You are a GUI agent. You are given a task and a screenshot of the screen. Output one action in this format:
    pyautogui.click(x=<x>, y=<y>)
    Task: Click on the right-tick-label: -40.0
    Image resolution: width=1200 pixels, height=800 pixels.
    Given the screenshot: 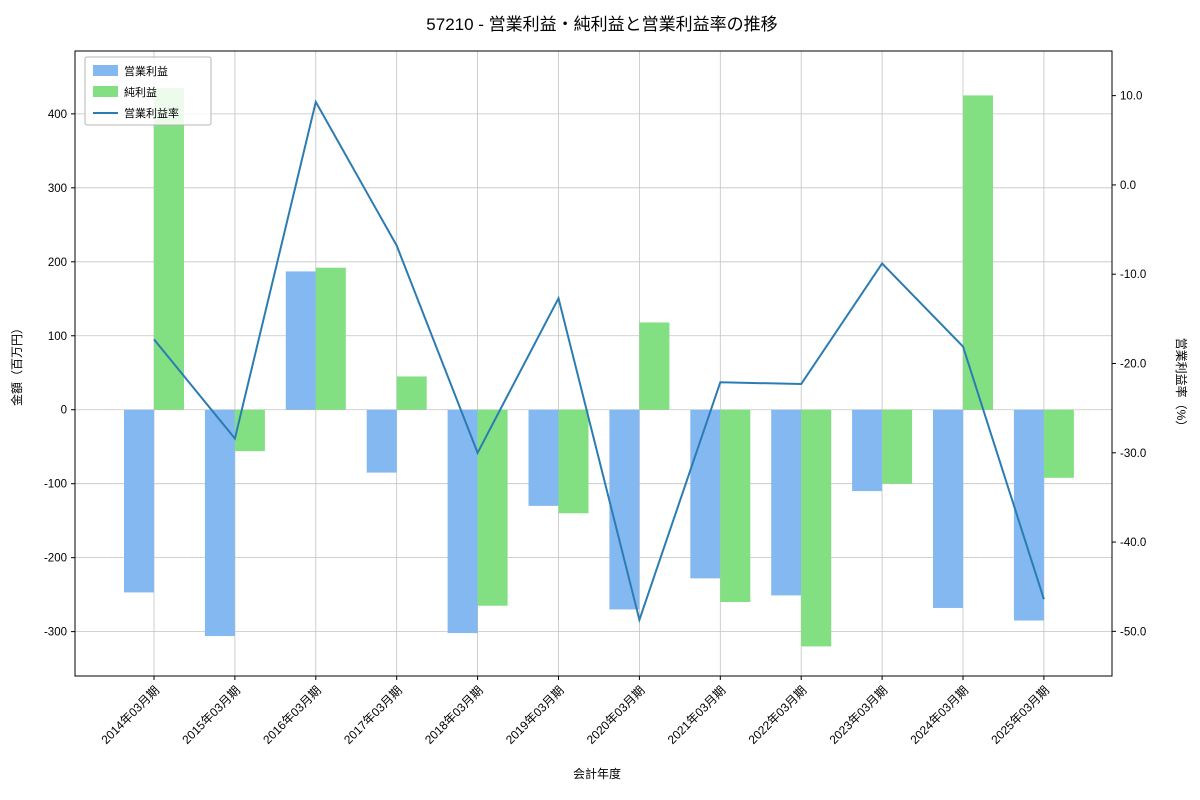 What is the action you would take?
    pyautogui.click(x=1133, y=543)
    